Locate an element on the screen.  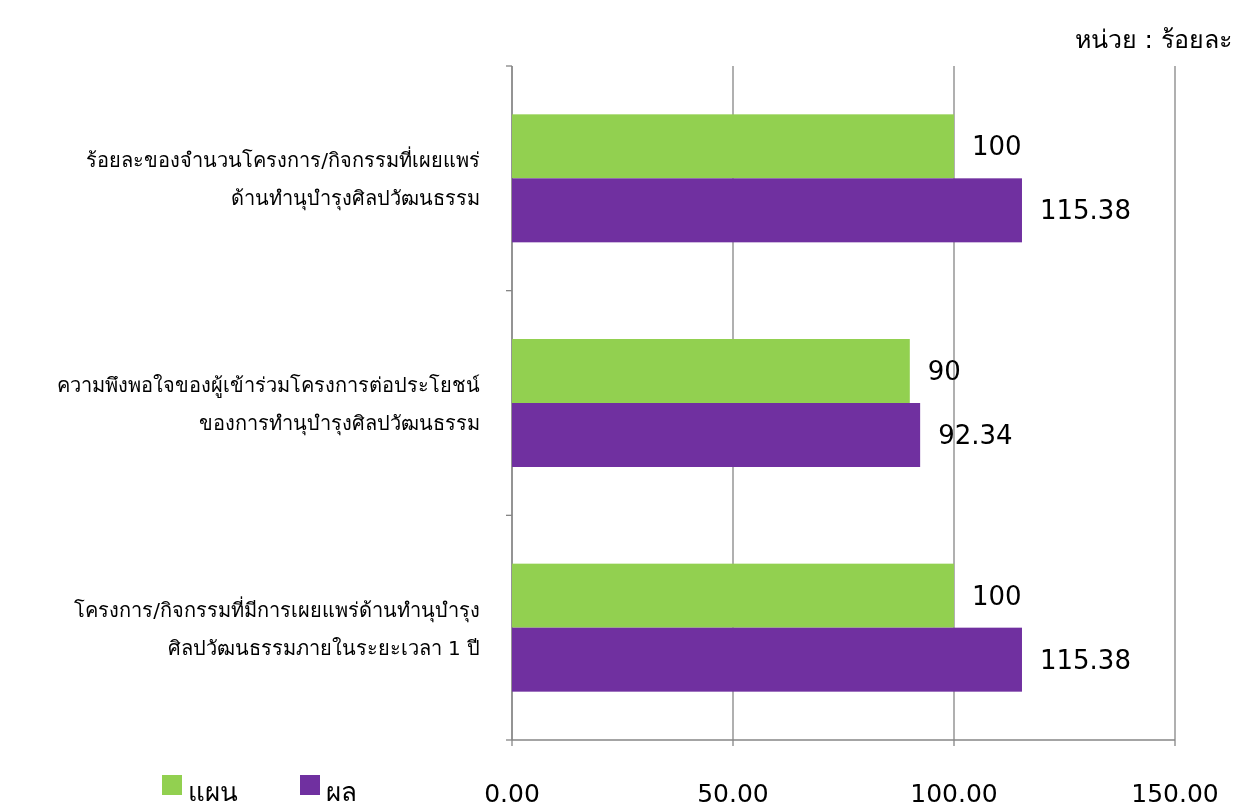
legend-label: แผน is located at coordinates (213, 790).